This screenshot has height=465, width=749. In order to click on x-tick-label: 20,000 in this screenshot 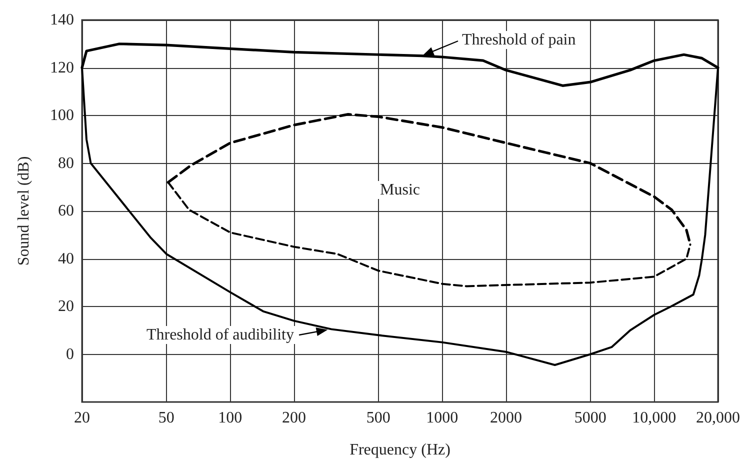, I will do `click(718, 418)`.